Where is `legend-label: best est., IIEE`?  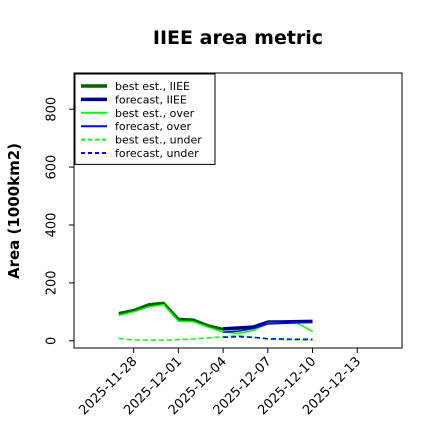 legend-label: best est., IIEE is located at coordinates (152, 86).